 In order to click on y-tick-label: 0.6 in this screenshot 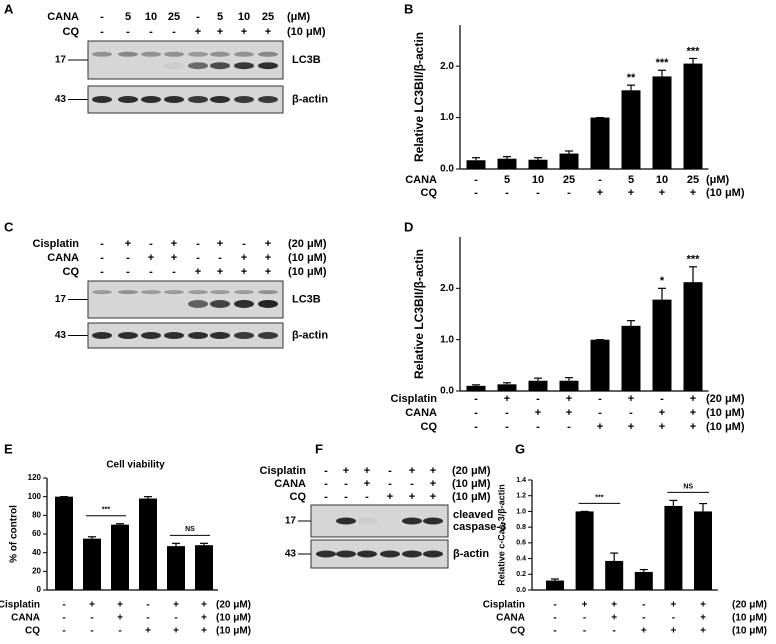, I will do `click(521, 543)`.